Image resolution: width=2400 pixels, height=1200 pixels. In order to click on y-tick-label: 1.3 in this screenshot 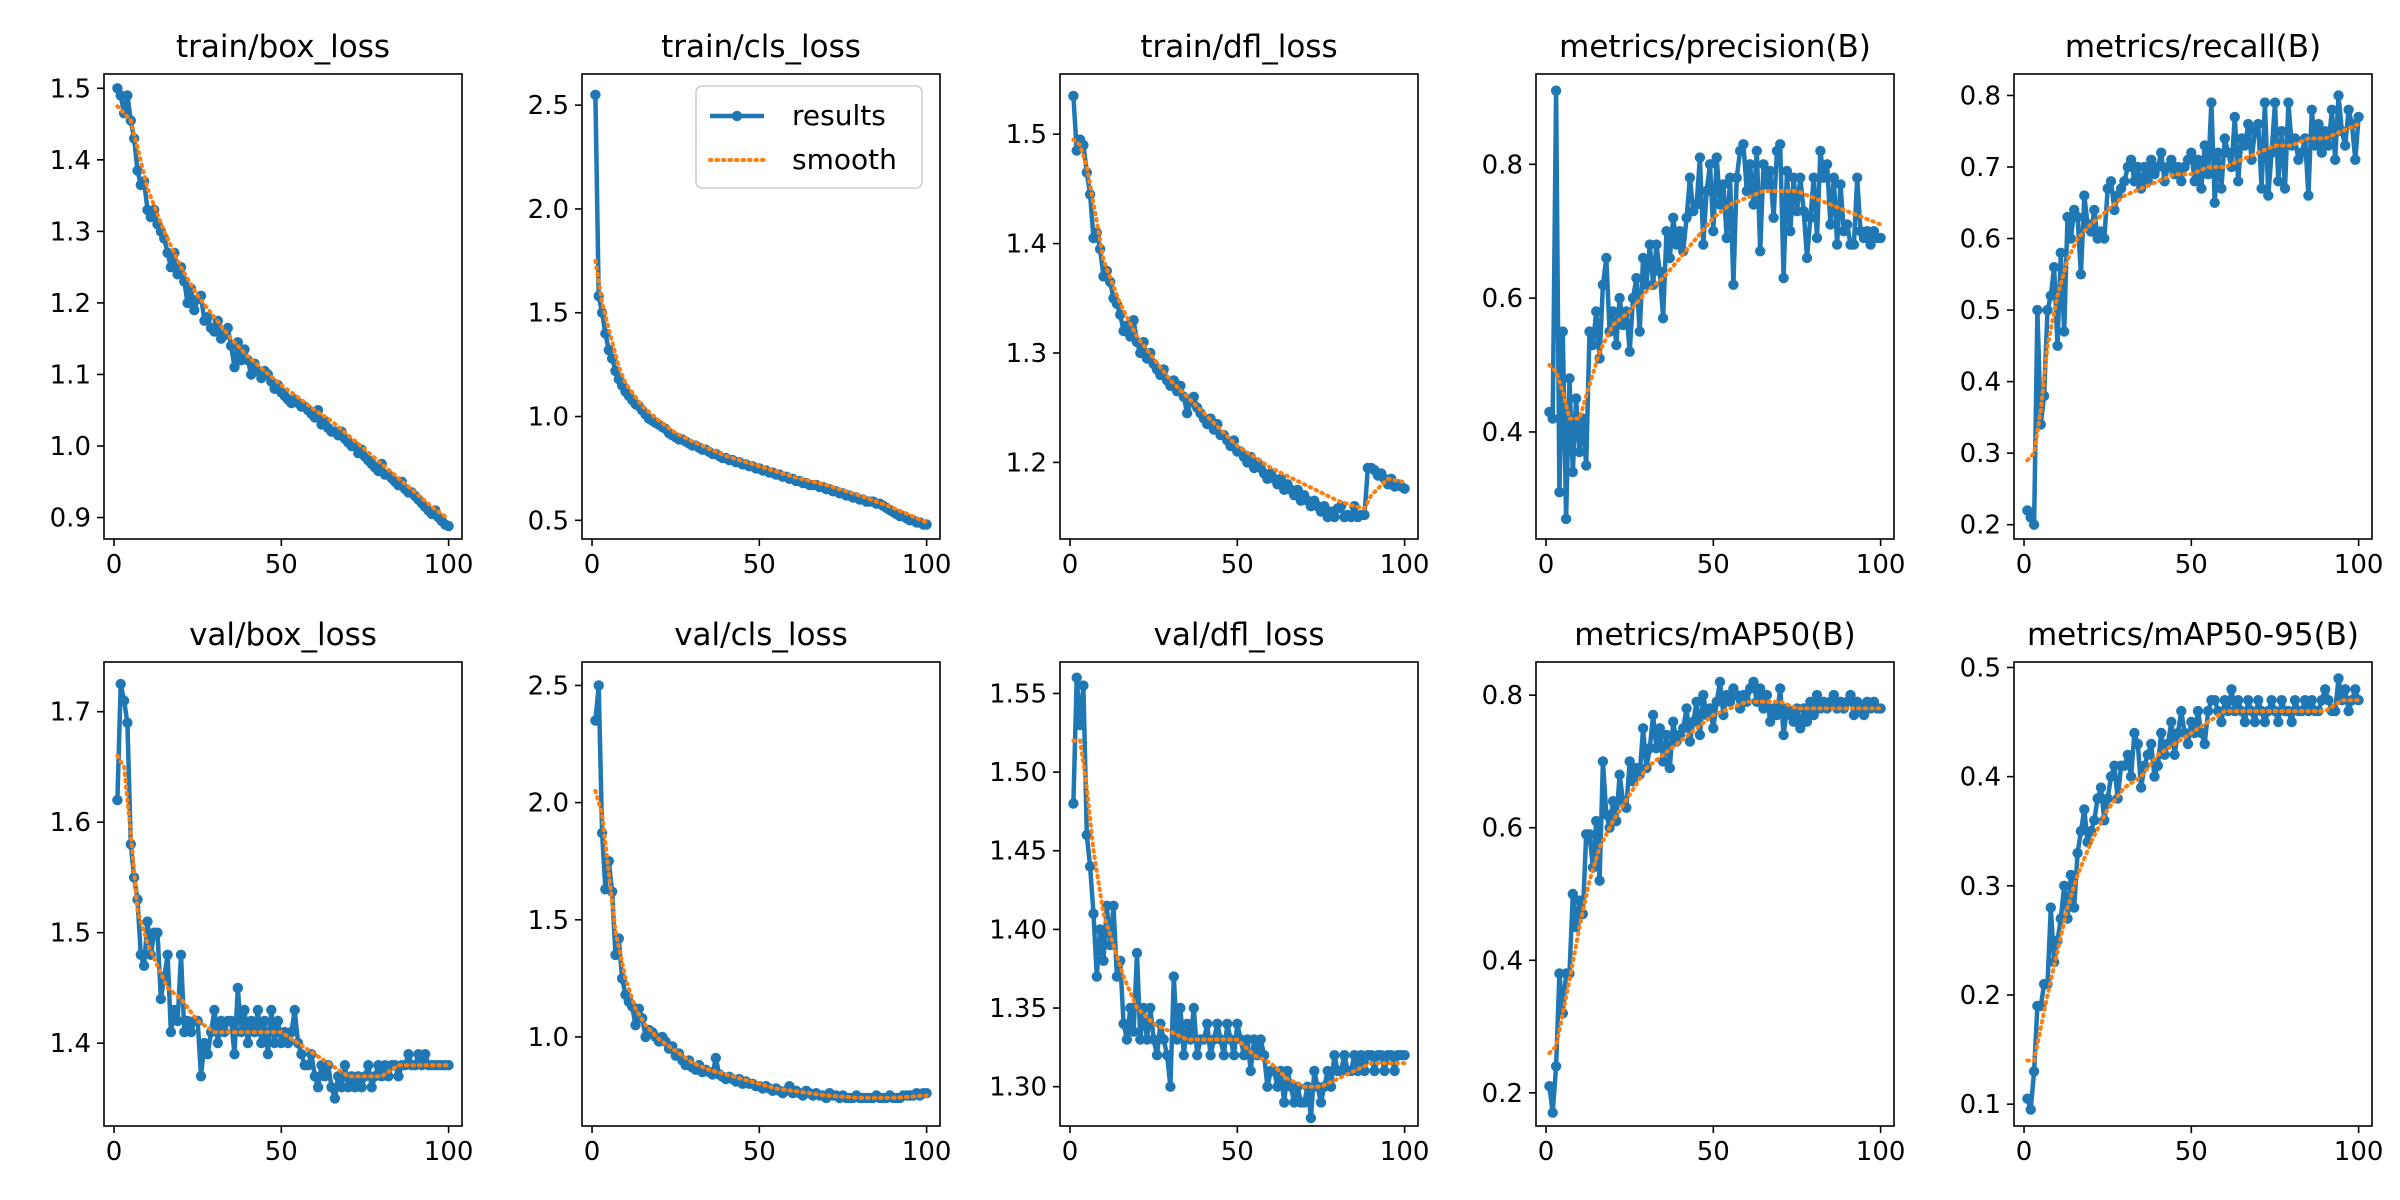, I will do `click(70, 232)`.